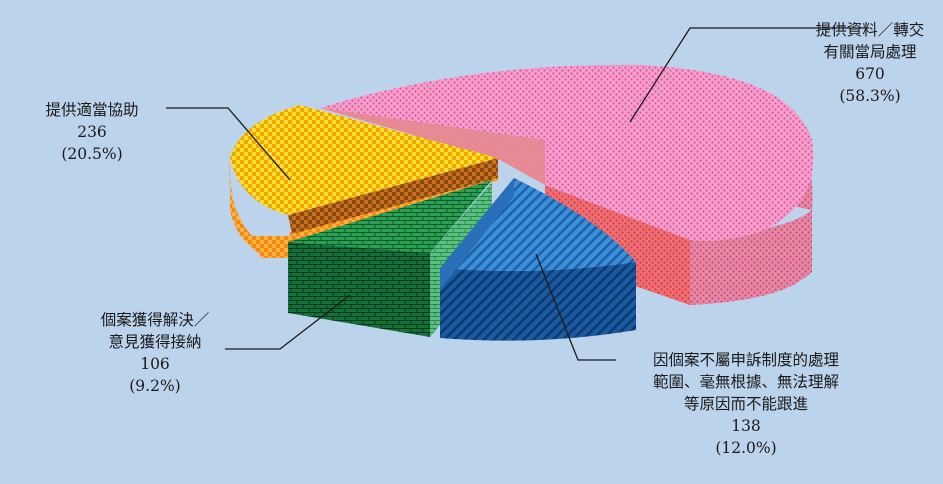 This screenshot has width=943, height=484. I want to click on slice-yellow-top, so click(364, 160).